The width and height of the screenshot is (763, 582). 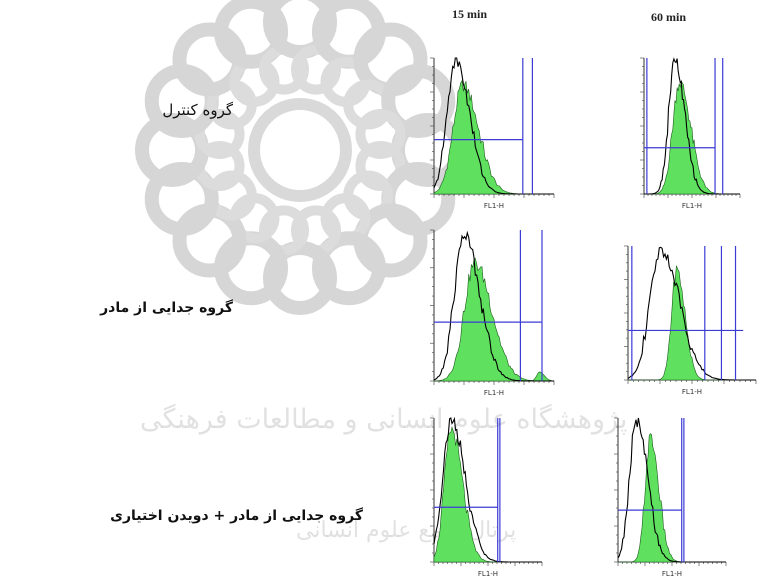 I want to click on watermark-center, so click(x=300, y=150).